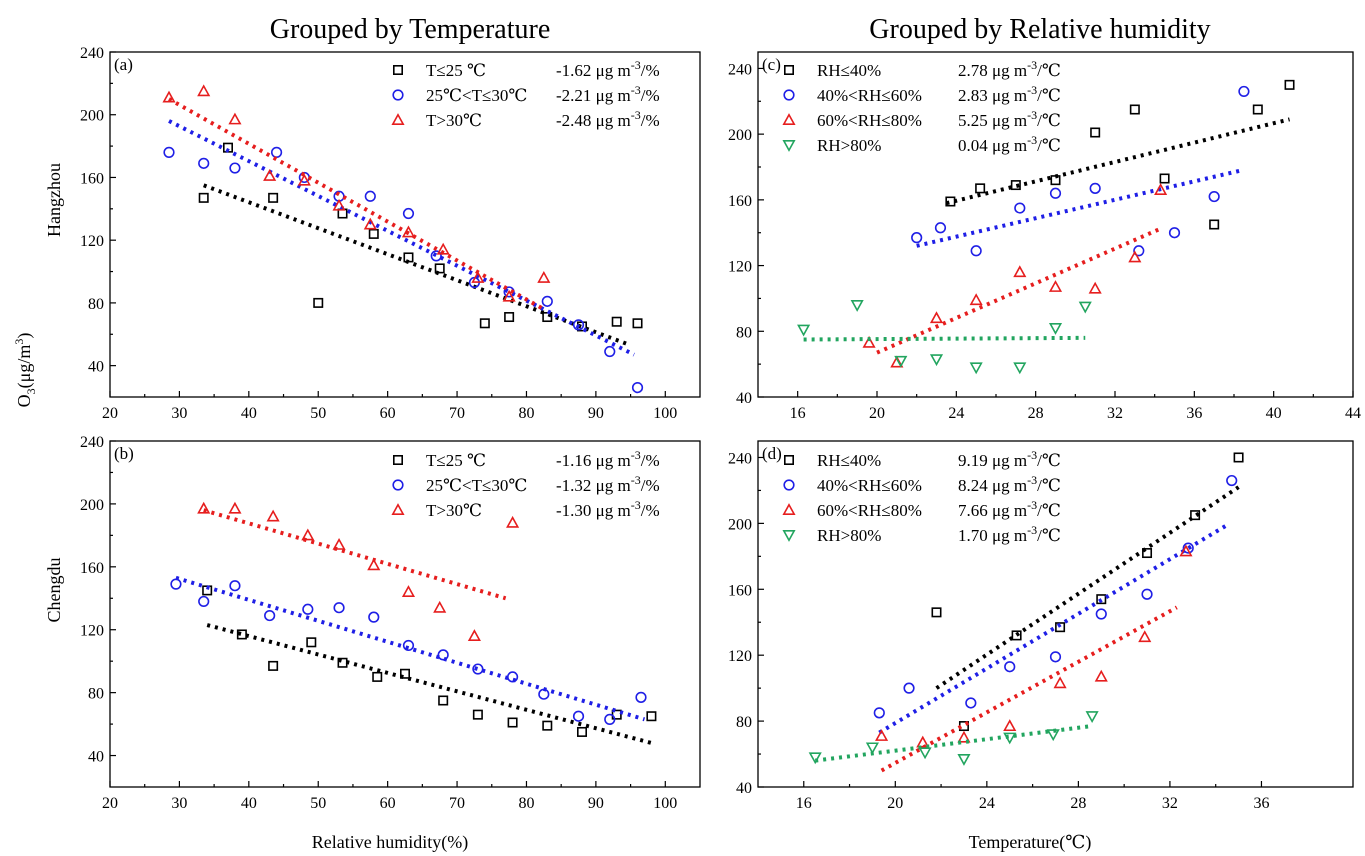 Image resolution: width=1365 pixels, height=856 pixels. Describe the element at coordinates (596, 803) in the screenshot. I see `x-tick-label: 90` at that location.